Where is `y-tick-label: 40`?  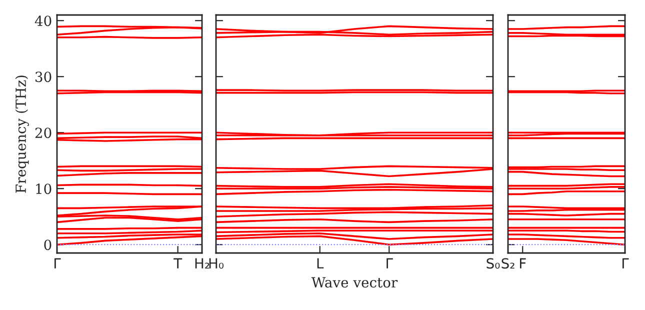
y-tick-label: 40 is located at coordinates (43, 21).